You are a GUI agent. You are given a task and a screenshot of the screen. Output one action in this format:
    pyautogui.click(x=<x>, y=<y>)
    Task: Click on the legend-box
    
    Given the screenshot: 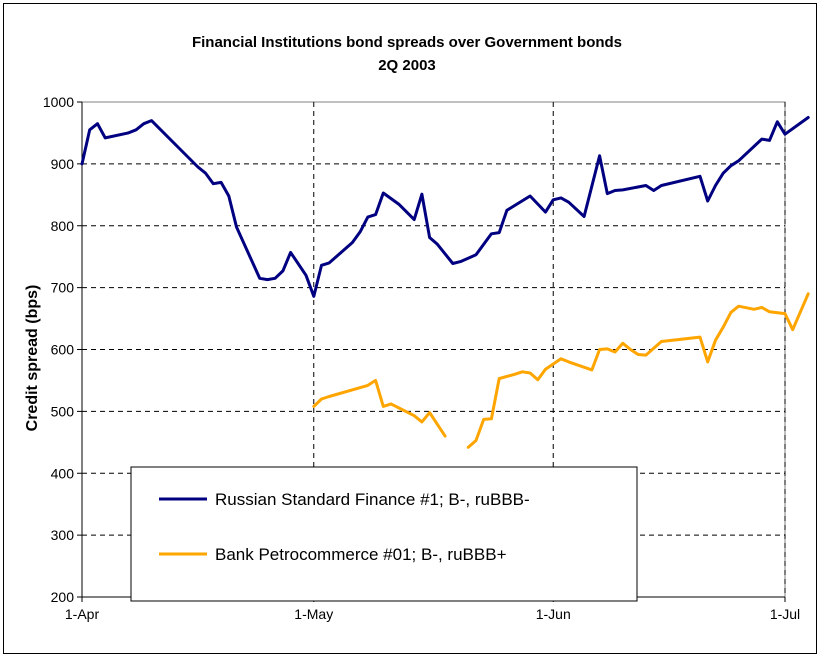 What is the action you would take?
    pyautogui.click(x=384, y=534)
    